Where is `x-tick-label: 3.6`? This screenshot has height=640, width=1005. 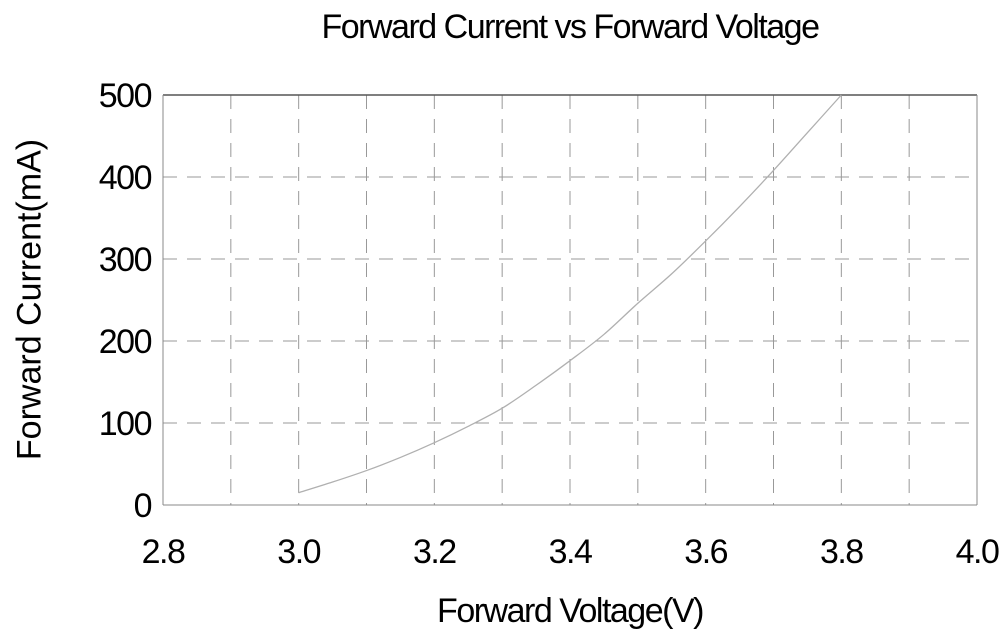
x-tick-label: 3.6 is located at coordinates (705, 552).